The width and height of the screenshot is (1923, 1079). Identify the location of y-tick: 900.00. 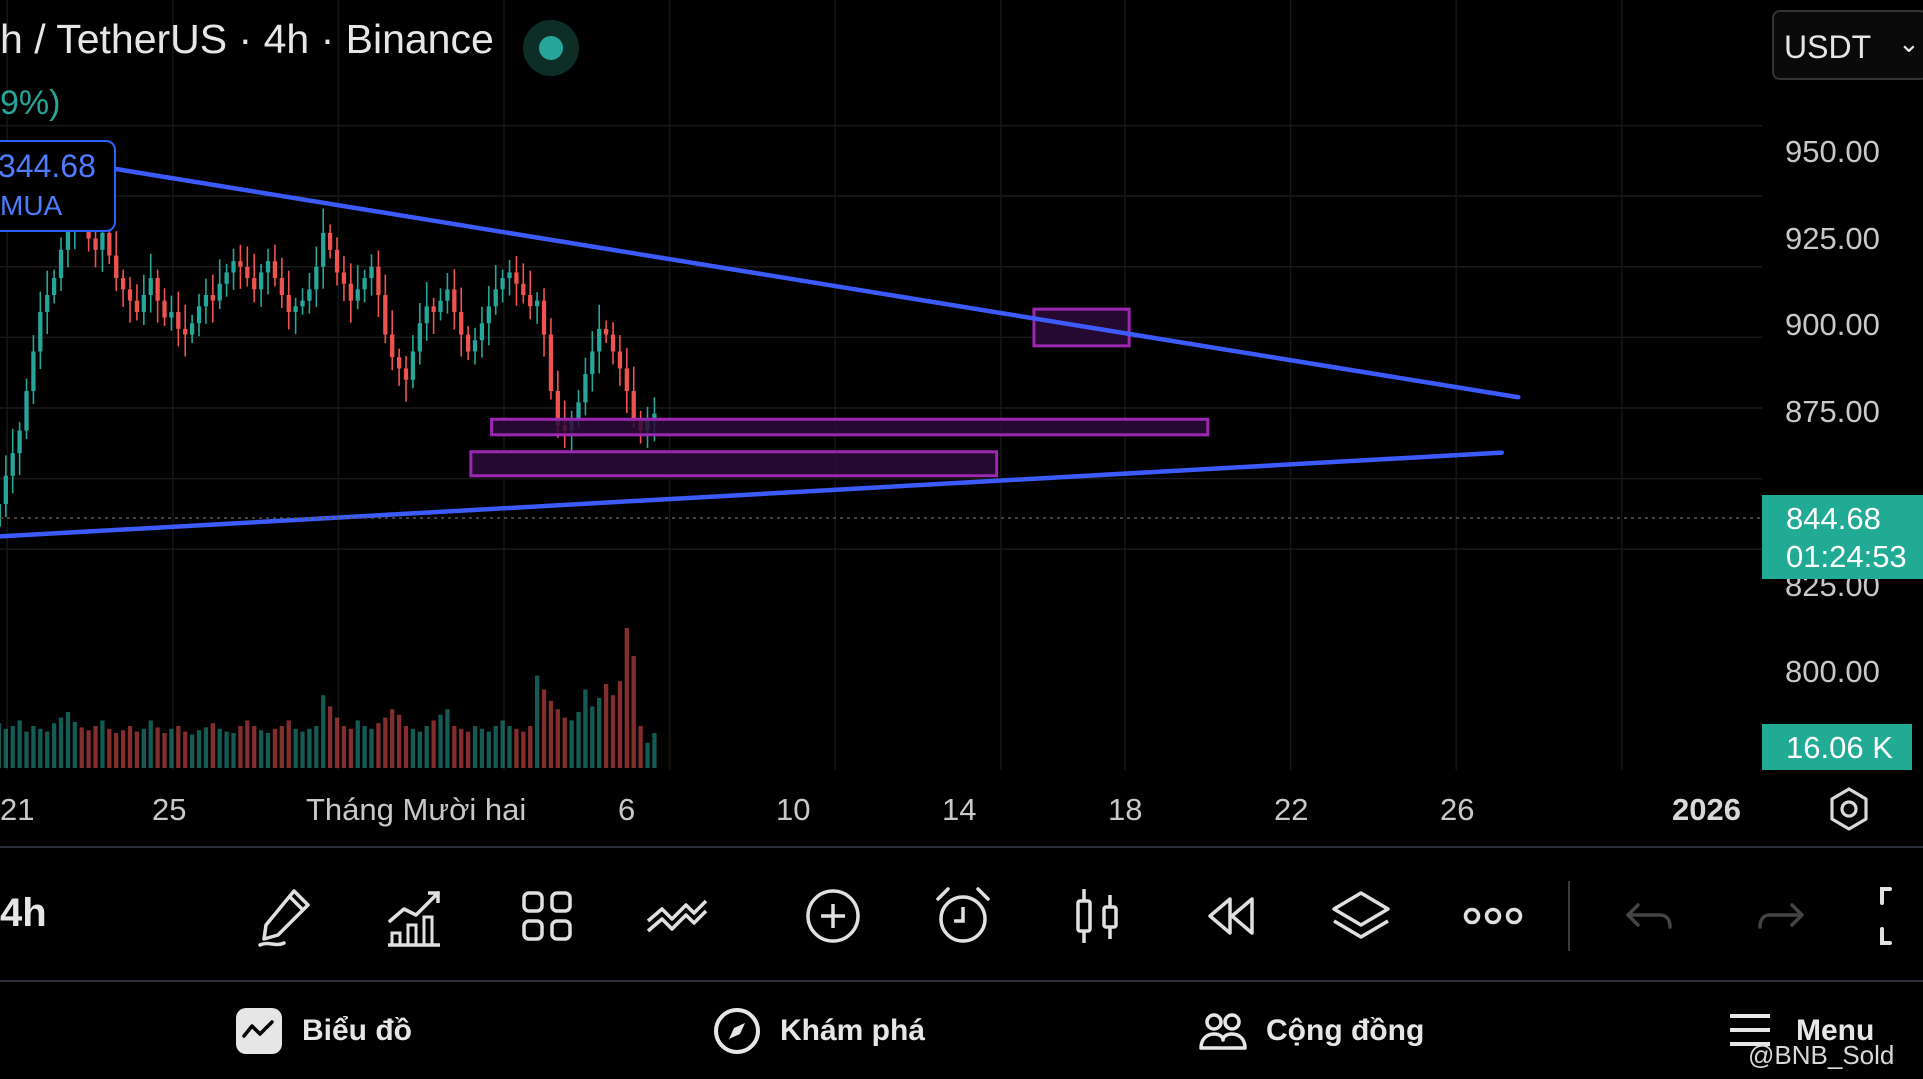
(1832, 324).